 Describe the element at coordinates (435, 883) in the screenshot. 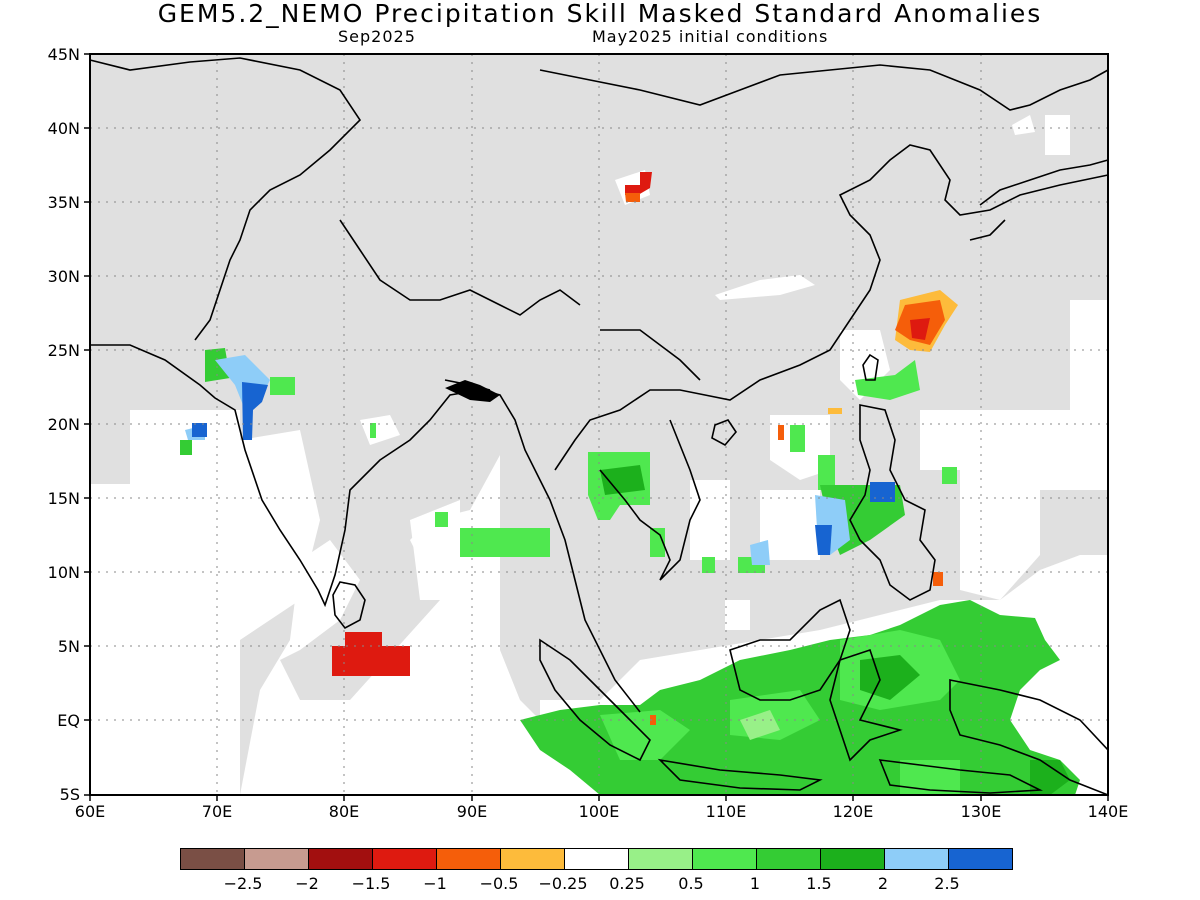

I see `colorbar-label: −1` at that location.